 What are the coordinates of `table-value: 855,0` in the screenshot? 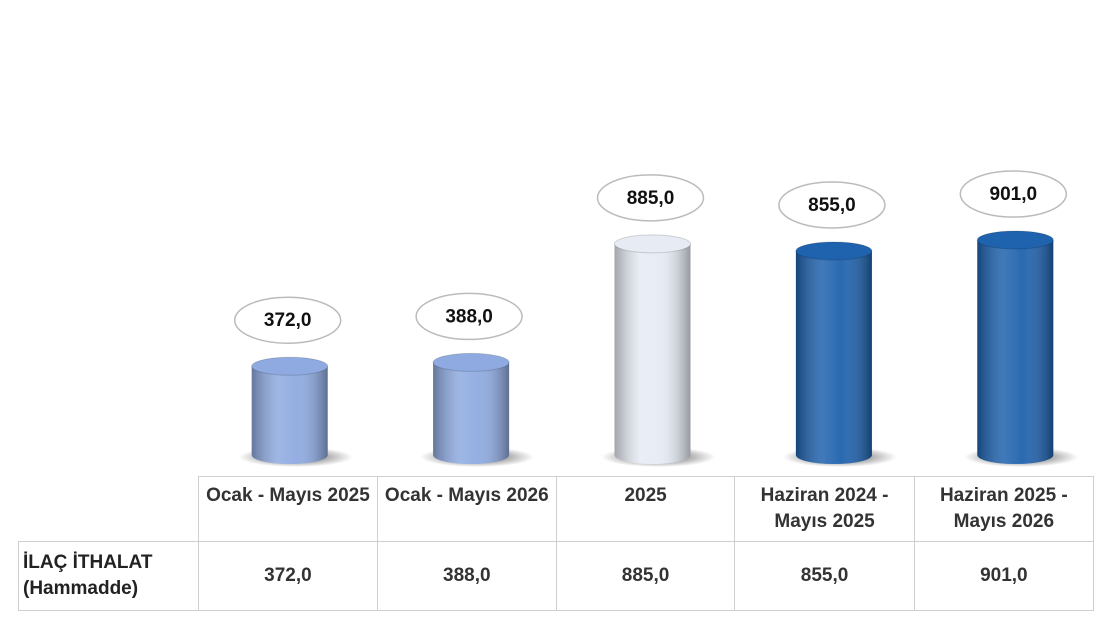 It's located at (824, 576).